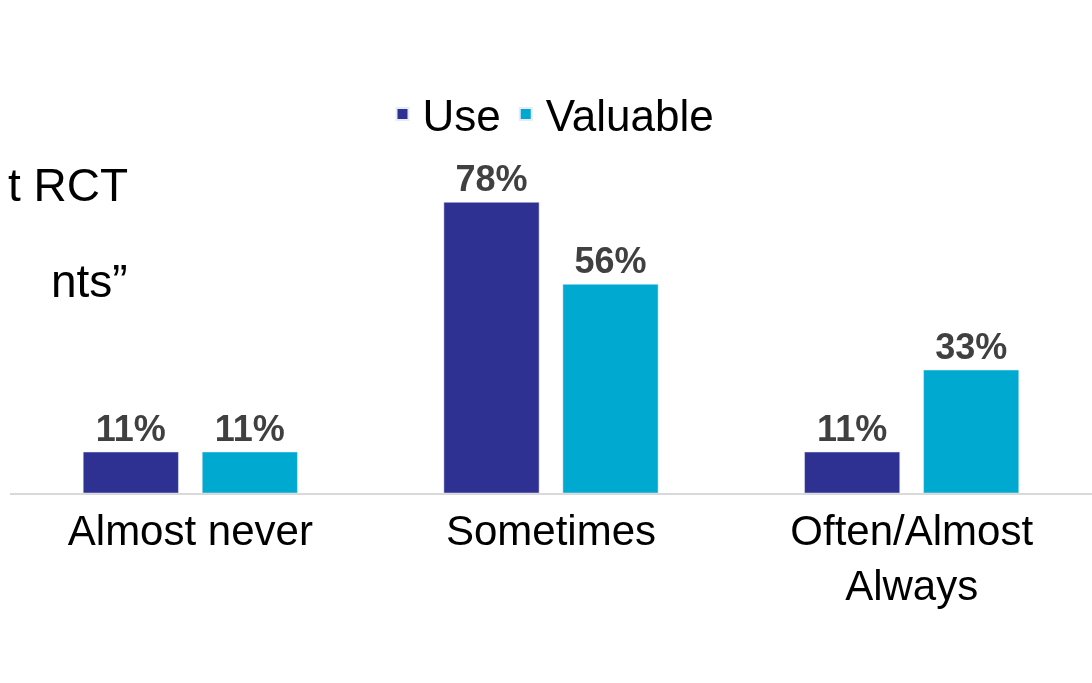 Image resolution: width=1092 pixels, height=683 pixels. I want to click on data-label: 78%, so click(491, 179).